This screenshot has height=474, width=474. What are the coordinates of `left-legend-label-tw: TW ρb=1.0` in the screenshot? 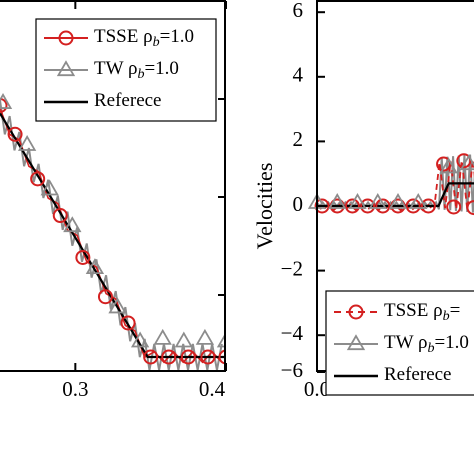 It's located at (136, 70).